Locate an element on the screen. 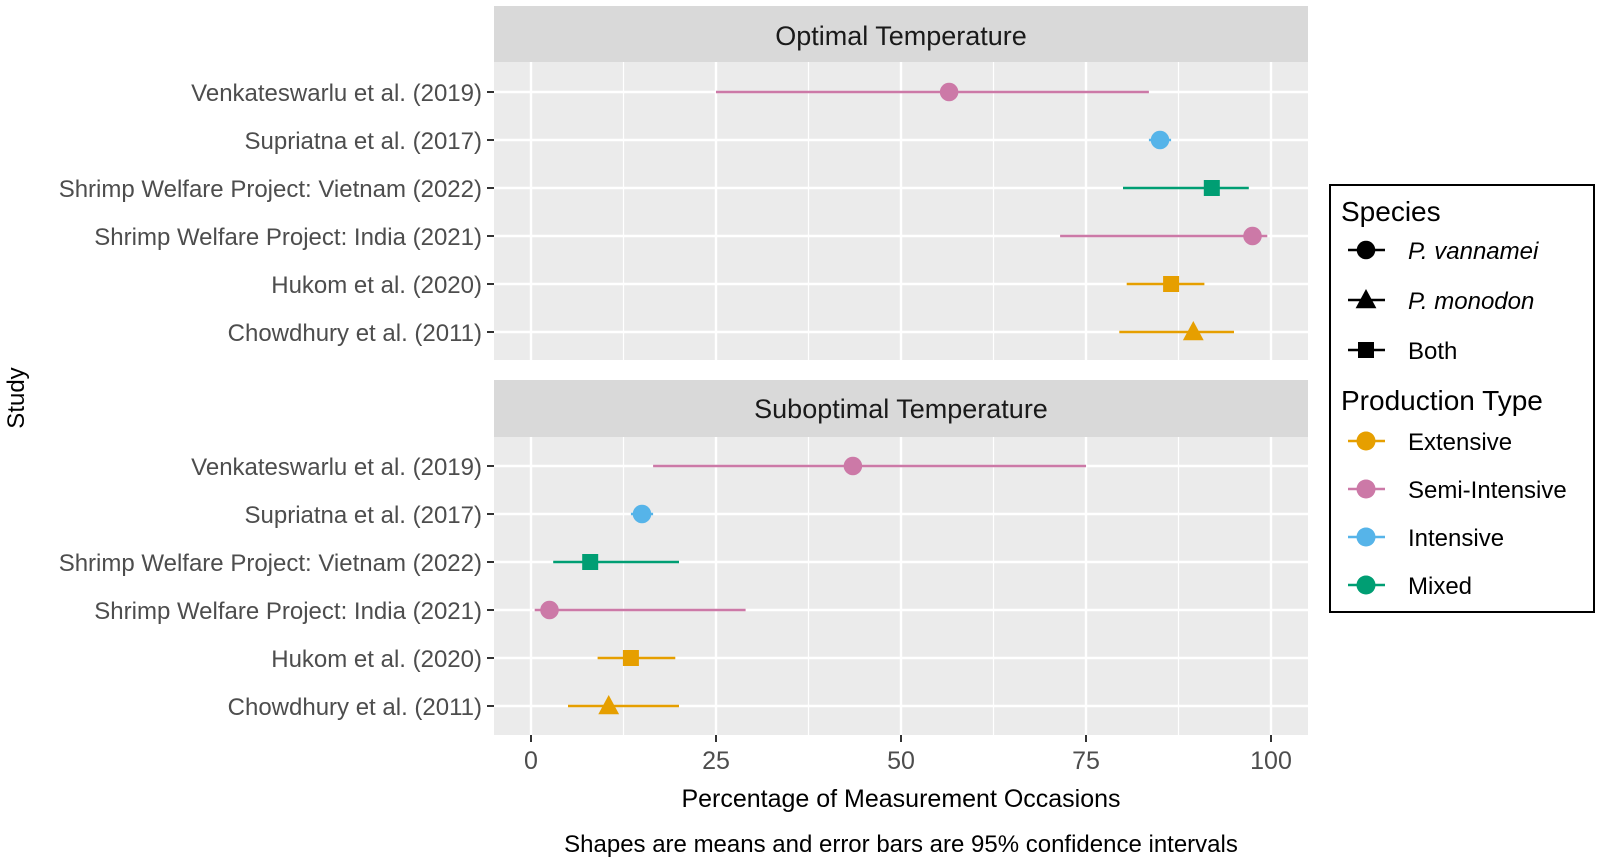  legend-key-triangle is located at coordinates (1366, 298).